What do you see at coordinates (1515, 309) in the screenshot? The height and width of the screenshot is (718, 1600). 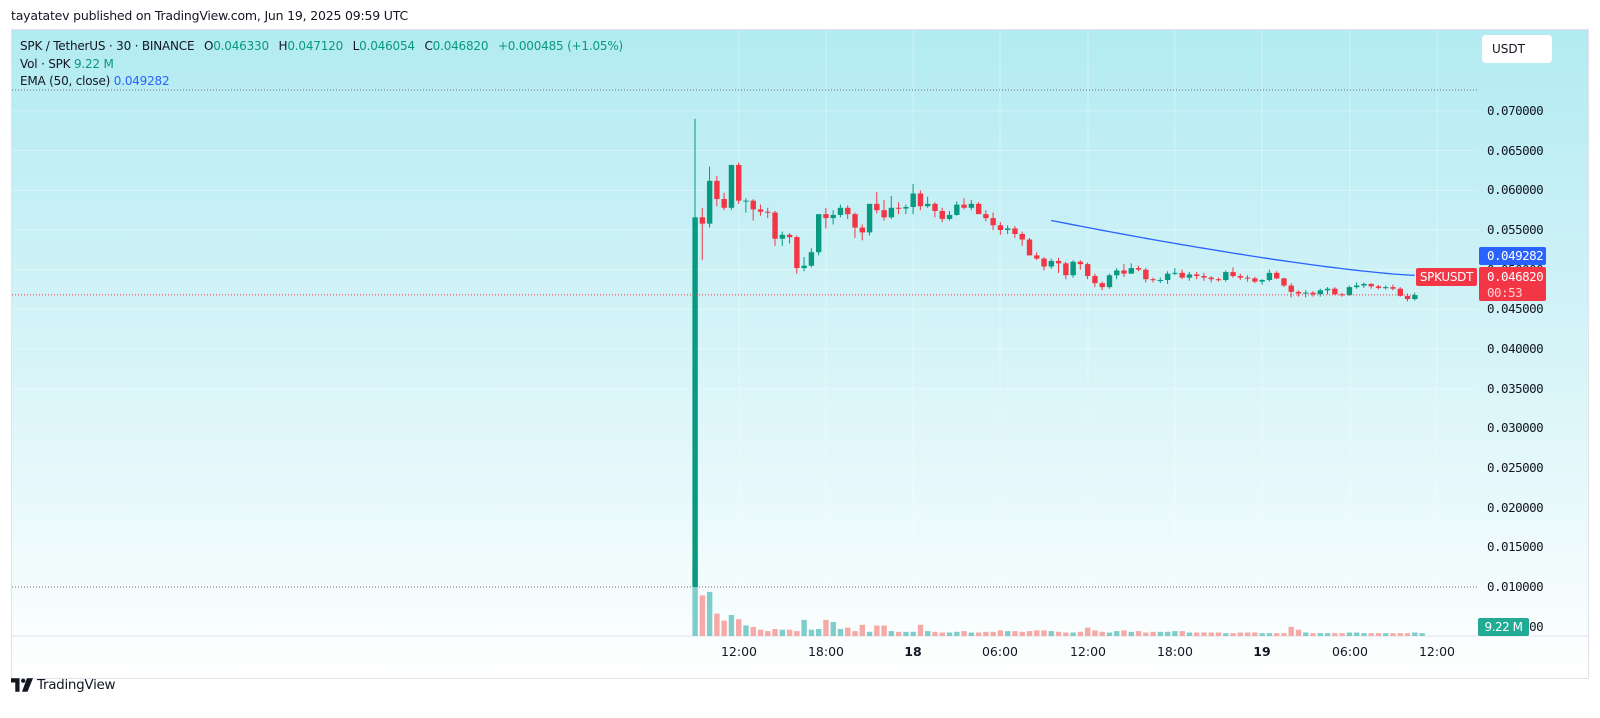 I see `price-tick-label: 0.045000` at bounding box center [1515, 309].